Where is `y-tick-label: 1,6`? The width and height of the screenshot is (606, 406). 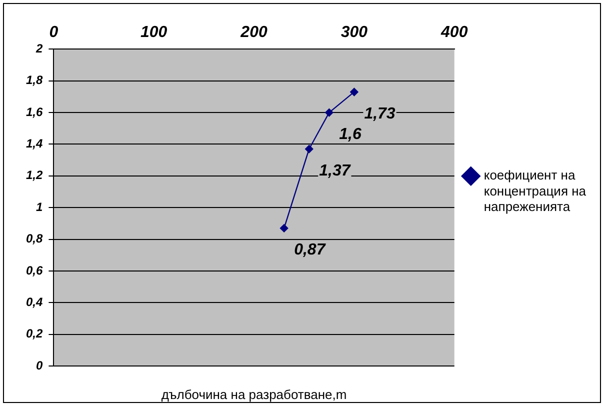 y-tick-label: 1,6 is located at coordinates (34, 111).